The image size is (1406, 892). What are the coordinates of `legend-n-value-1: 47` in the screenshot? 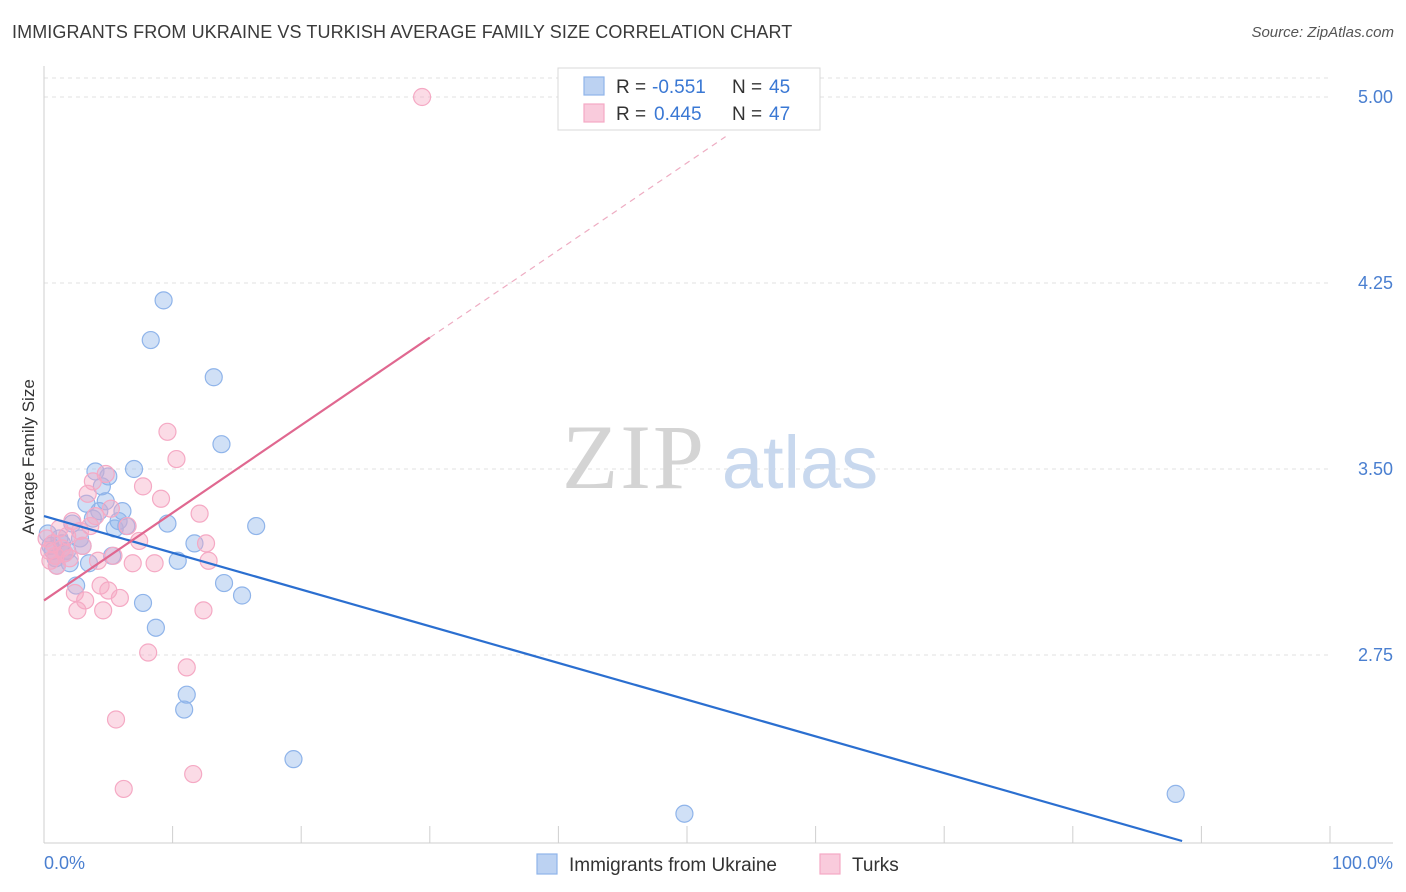 It's located at (779, 114).